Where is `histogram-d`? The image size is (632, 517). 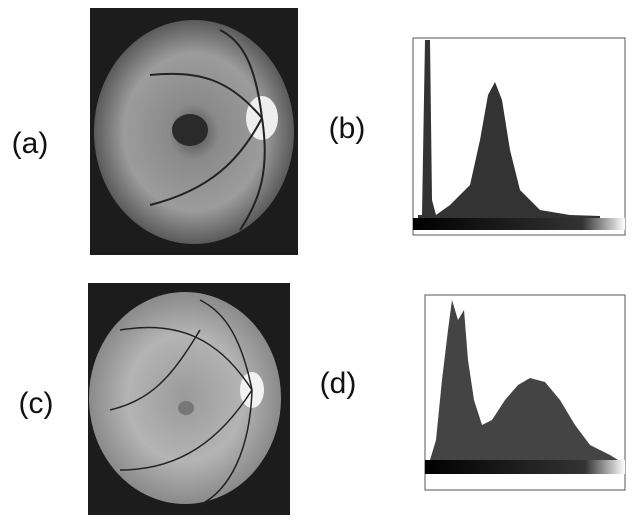
histogram-d is located at coordinates (525, 392).